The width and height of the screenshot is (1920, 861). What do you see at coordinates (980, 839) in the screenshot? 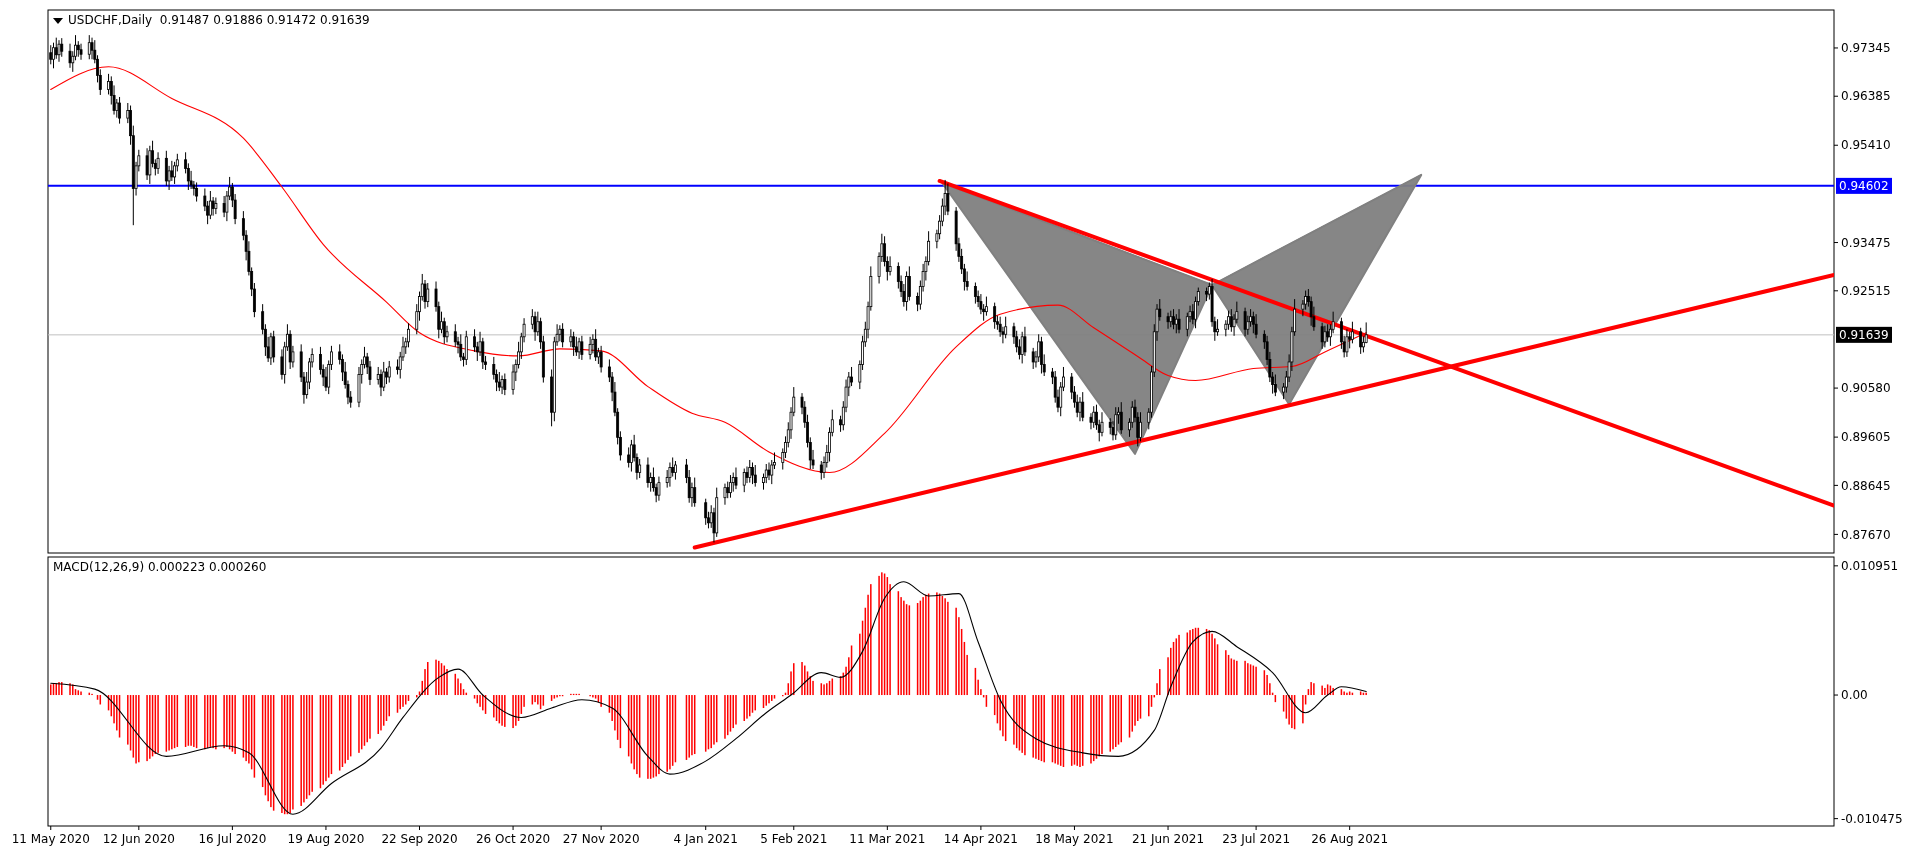
I see `x-tick-label: 14 Apr 2021` at bounding box center [980, 839].